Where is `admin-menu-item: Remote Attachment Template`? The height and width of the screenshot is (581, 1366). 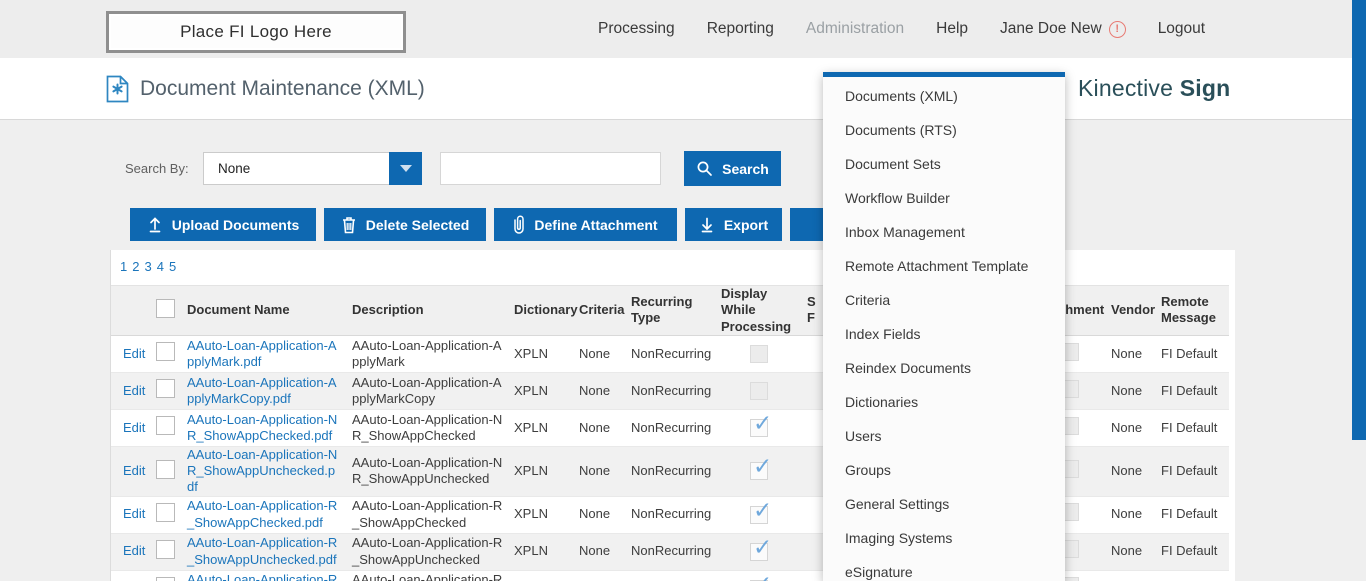 admin-menu-item: Remote Attachment Template is located at coordinates (937, 266).